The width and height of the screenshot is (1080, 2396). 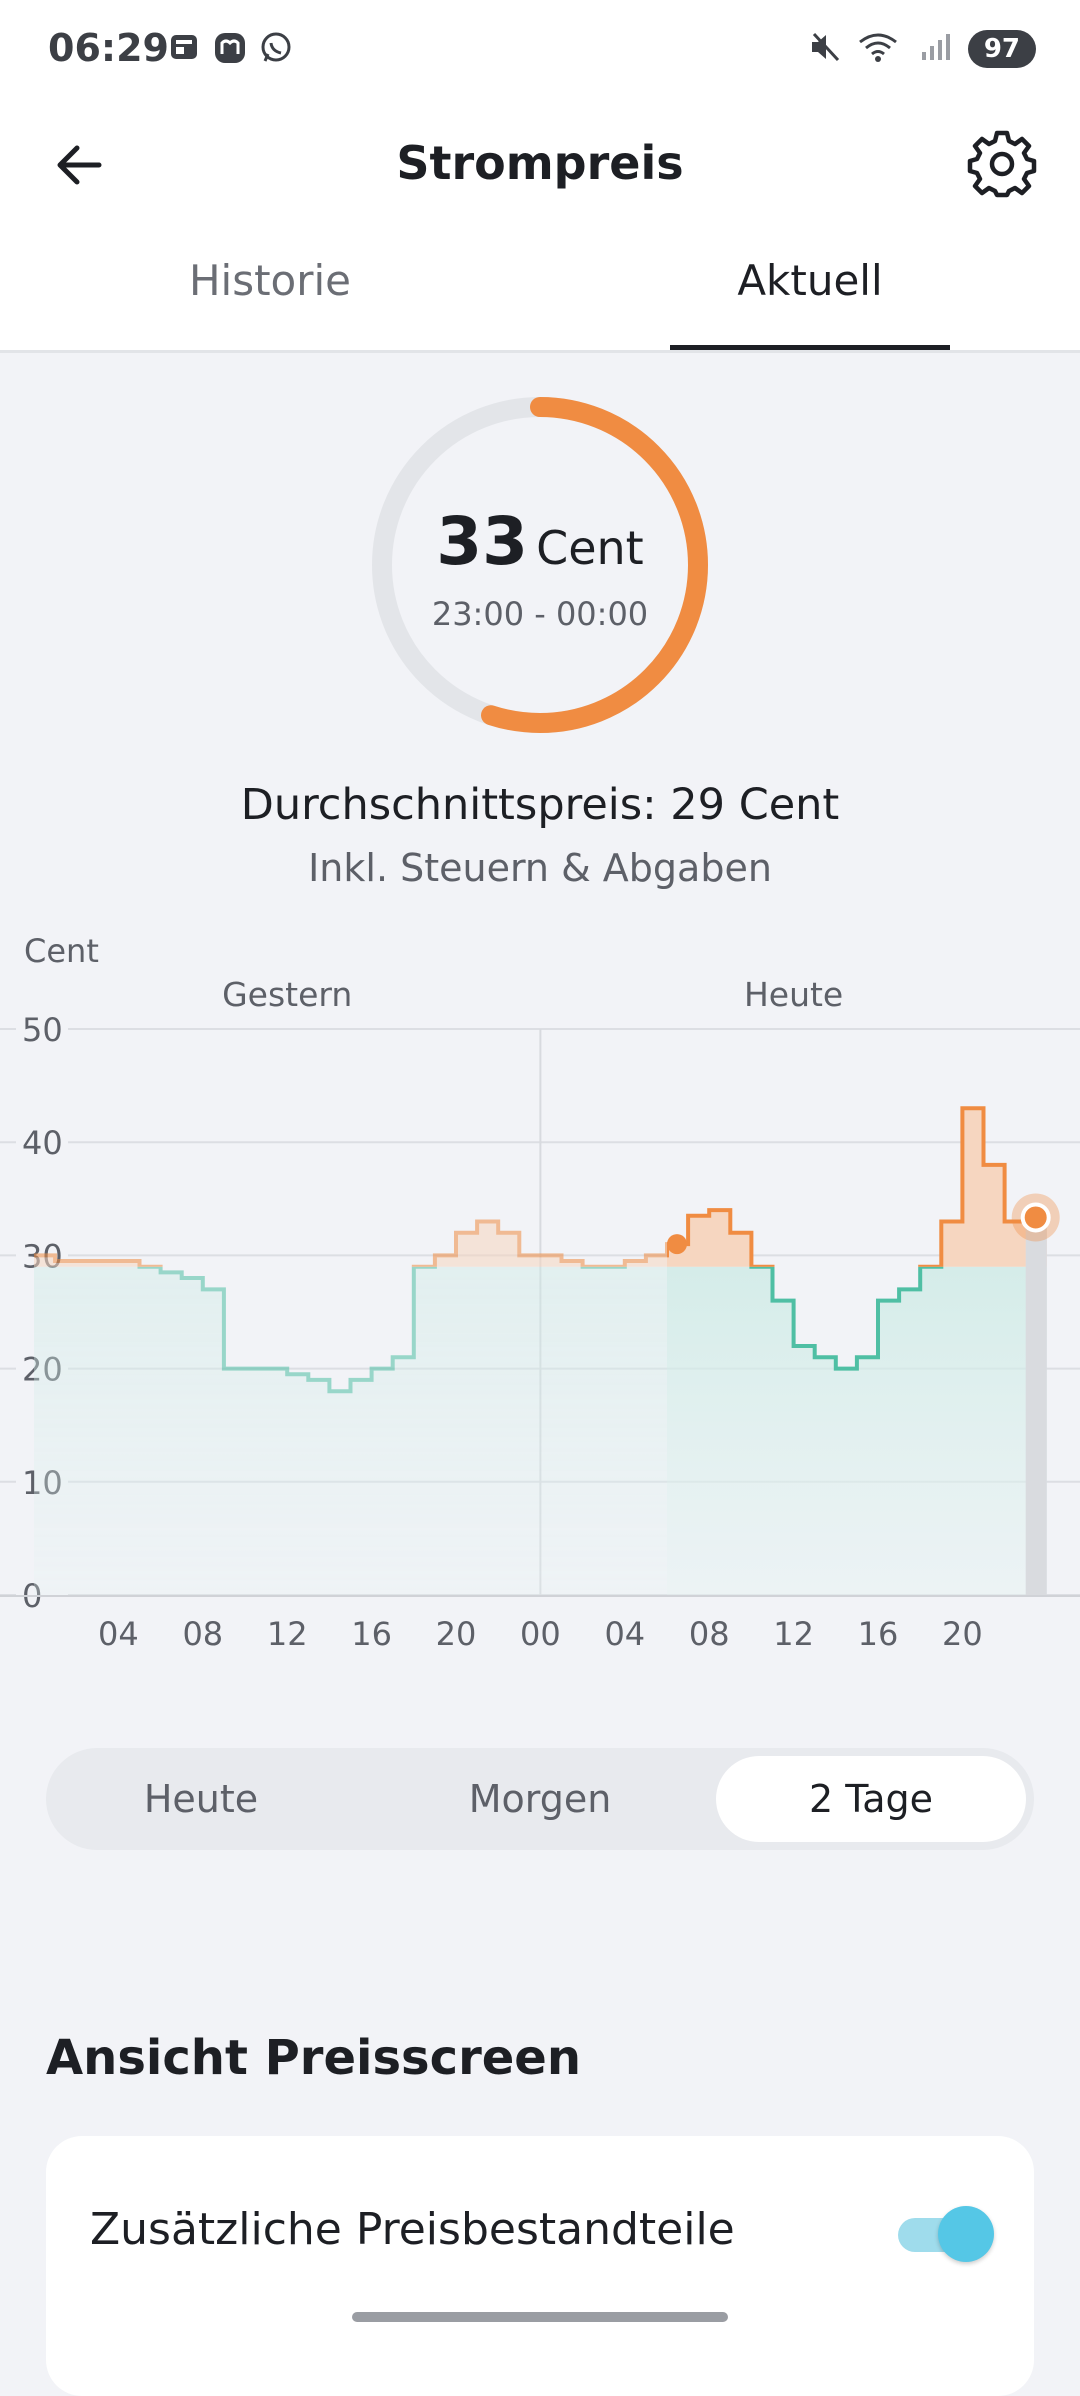 What do you see at coordinates (857, 1187) in the screenshot?
I see `area-above-average` at bounding box center [857, 1187].